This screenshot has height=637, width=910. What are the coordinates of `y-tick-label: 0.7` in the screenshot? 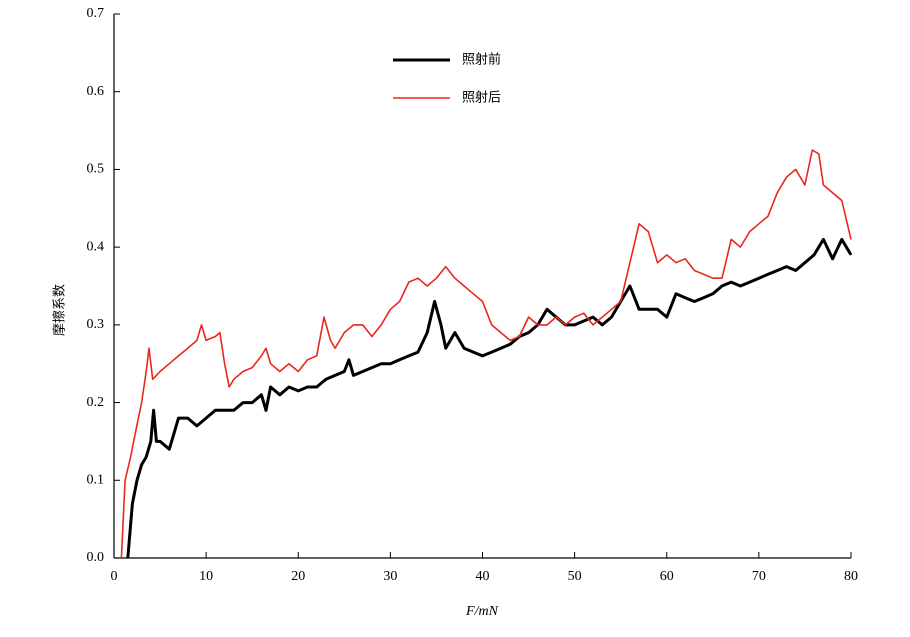 It's located at (96, 13).